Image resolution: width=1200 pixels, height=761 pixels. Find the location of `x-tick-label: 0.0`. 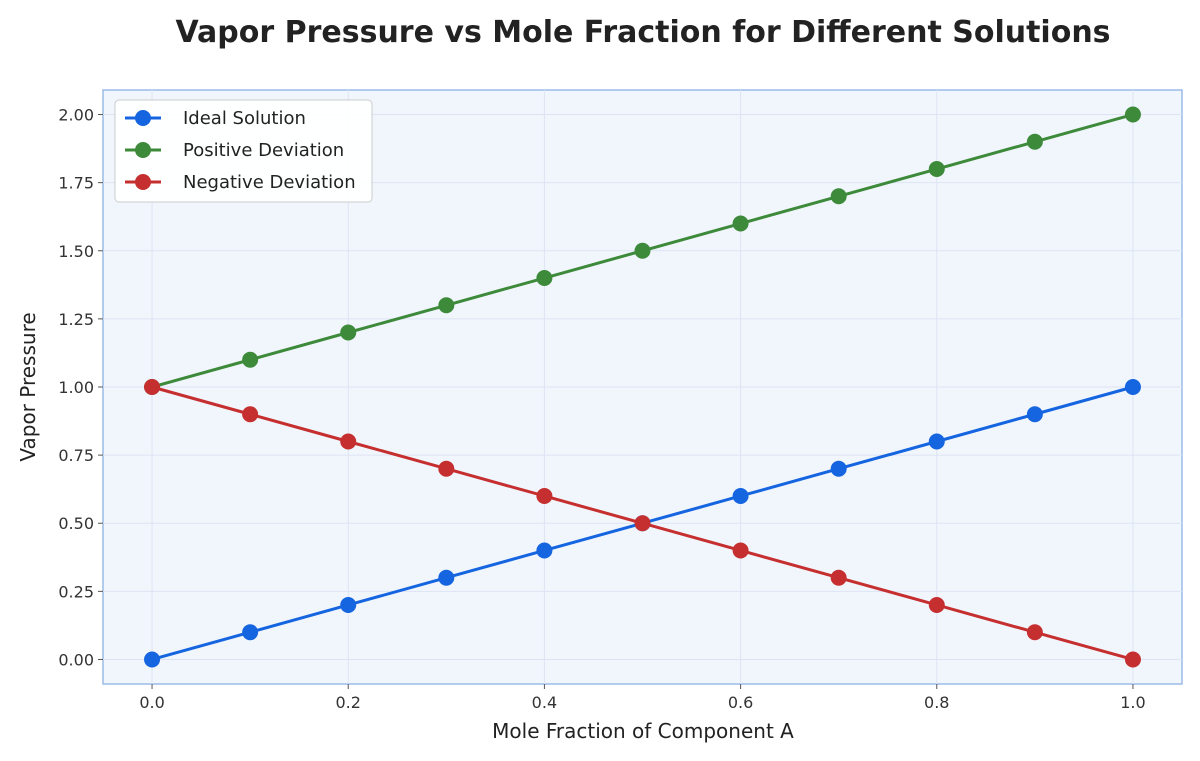

x-tick-label: 0.0 is located at coordinates (151, 702).